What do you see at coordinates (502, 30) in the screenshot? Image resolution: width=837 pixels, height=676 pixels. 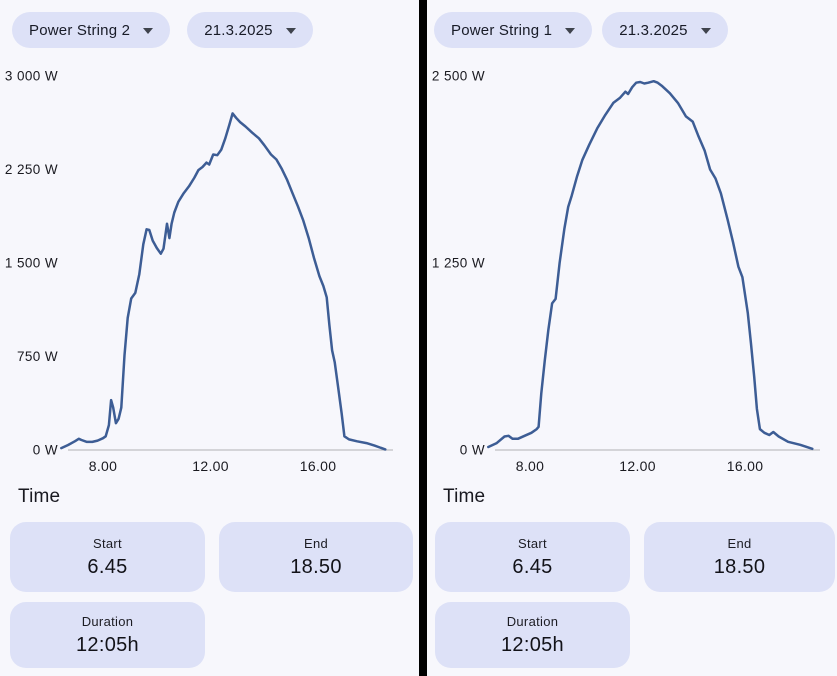 I see `string-selector-label: Power String 1` at bounding box center [502, 30].